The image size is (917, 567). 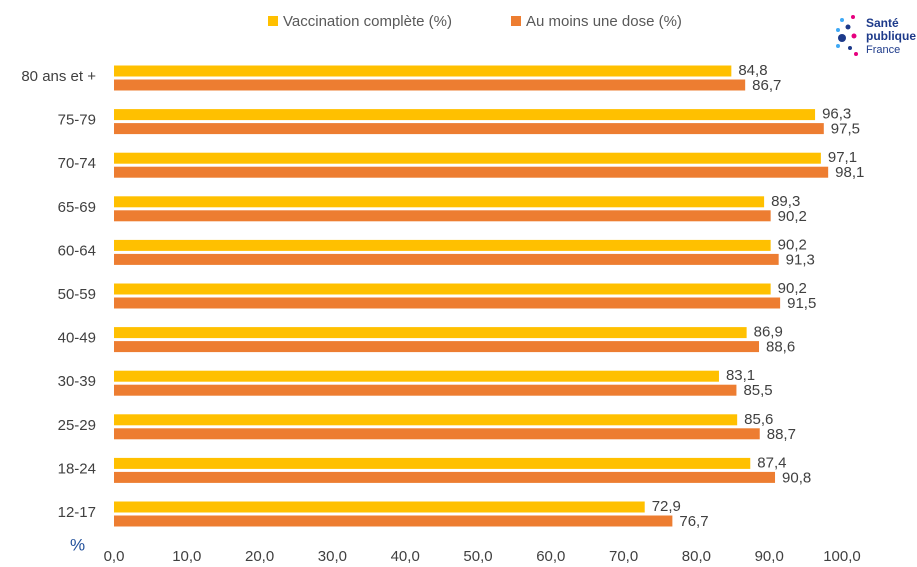 What do you see at coordinates (836, 114) in the screenshot?
I see `value-label: 96,3` at bounding box center [836, 114].